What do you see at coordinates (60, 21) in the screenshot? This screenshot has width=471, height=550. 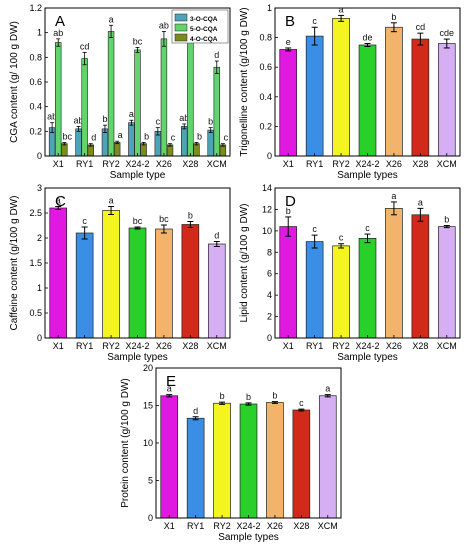 I see `panel-letter: A` at bounding box center [60, 21].